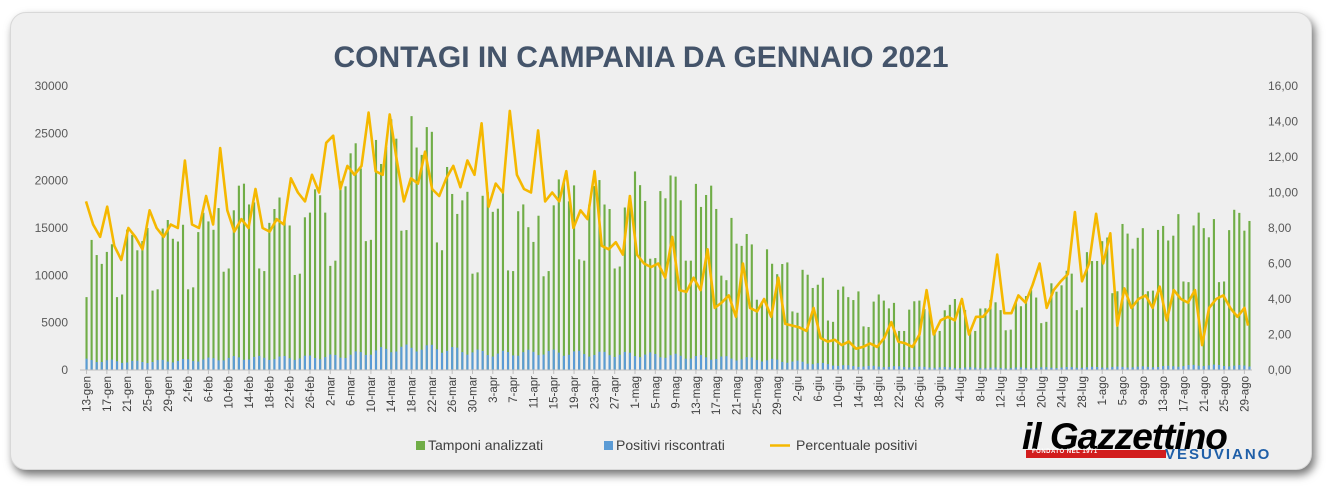 The image size is (1342, 498). What do you see at coordinates (656, 392) in the screenshot?
I see `x-tick-label: 5-mag` at bounding box center [656, 392].